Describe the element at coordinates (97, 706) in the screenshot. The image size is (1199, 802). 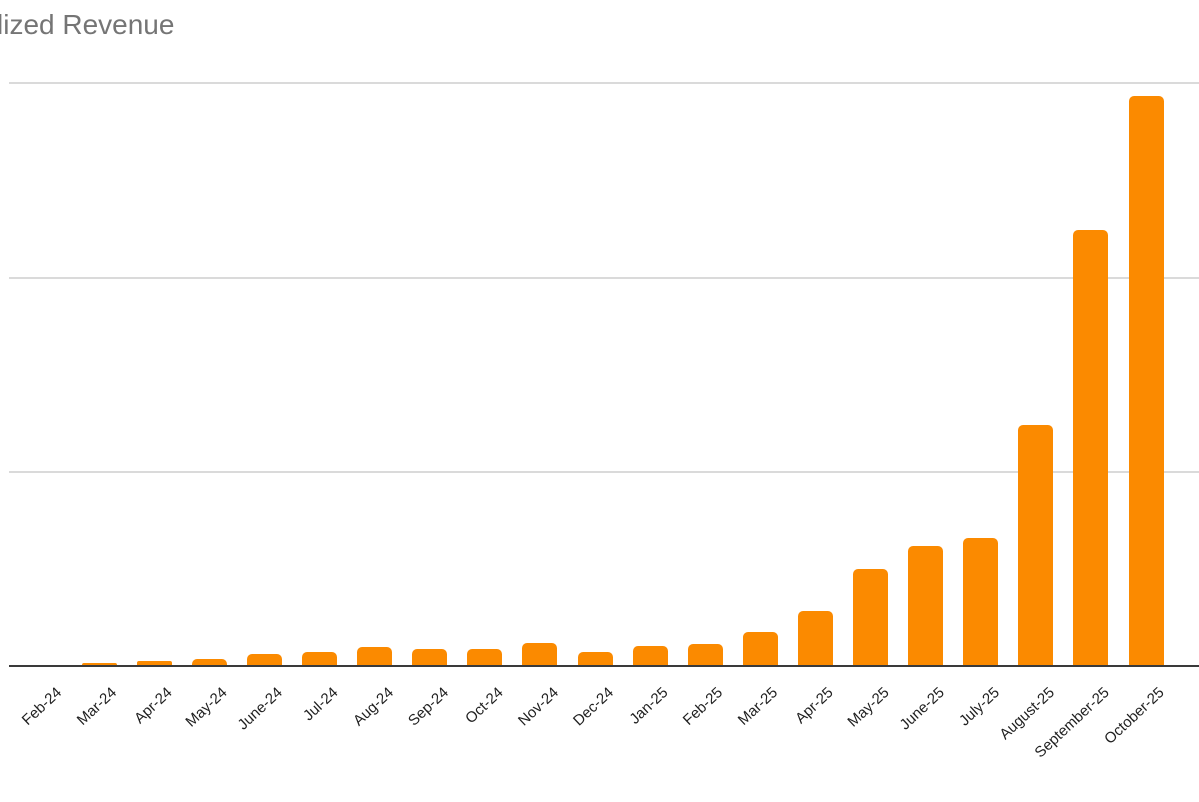
I see `x-axis-label: Mar-24` at that location.